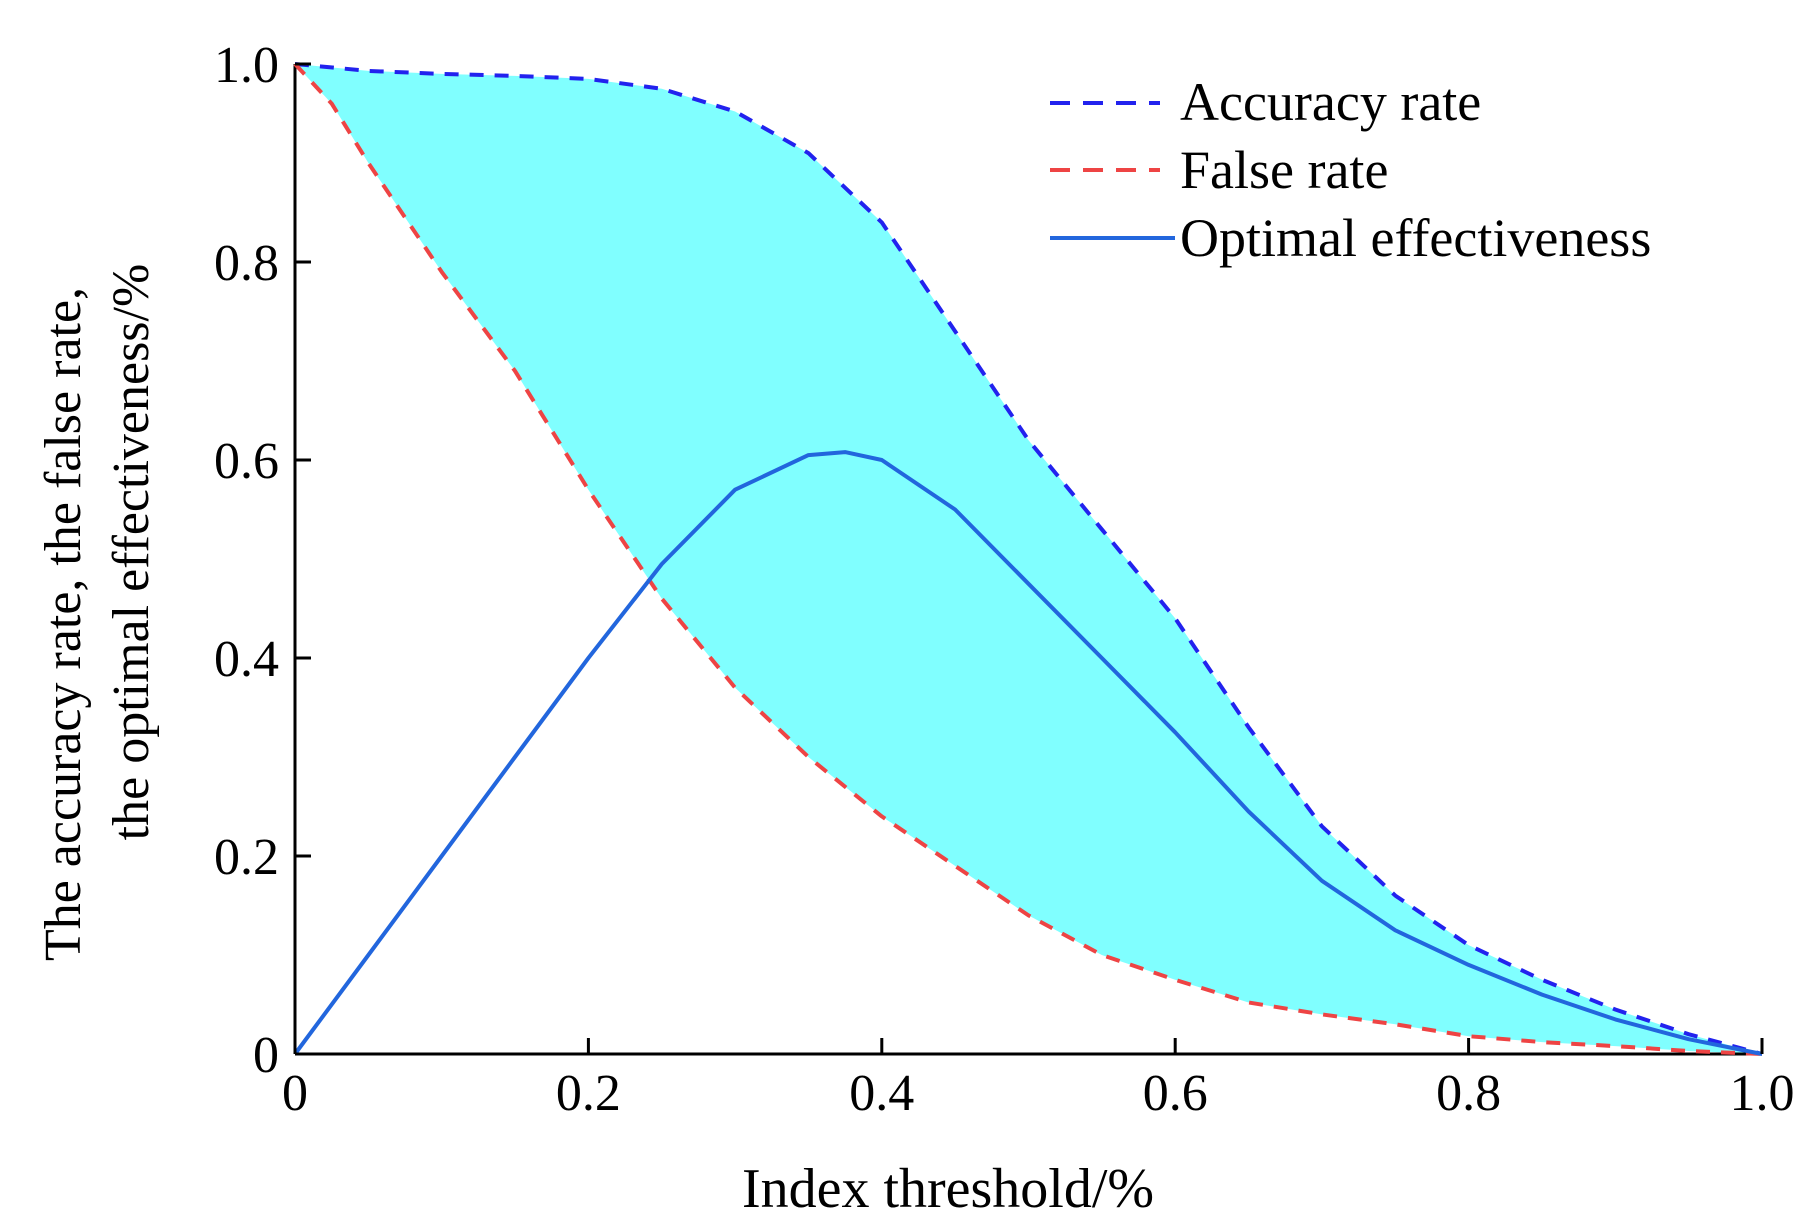  Describe the element at coordinates (948, 1189) in the screenshot. I see `x-axis-label: Index threshold/%` at that location.